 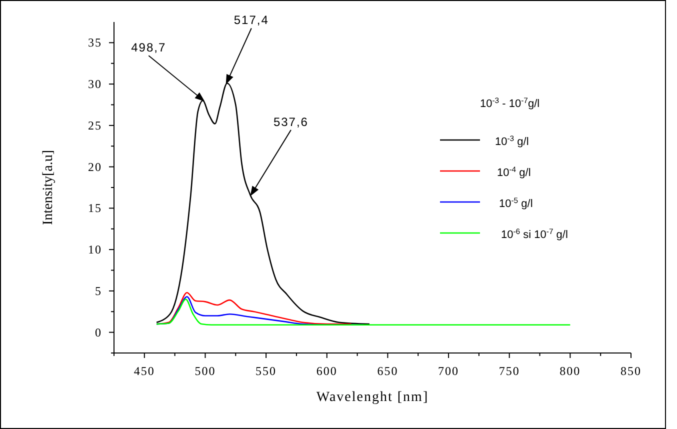 I want to click on y-tick-label: 20, so click(x=95, y=167).